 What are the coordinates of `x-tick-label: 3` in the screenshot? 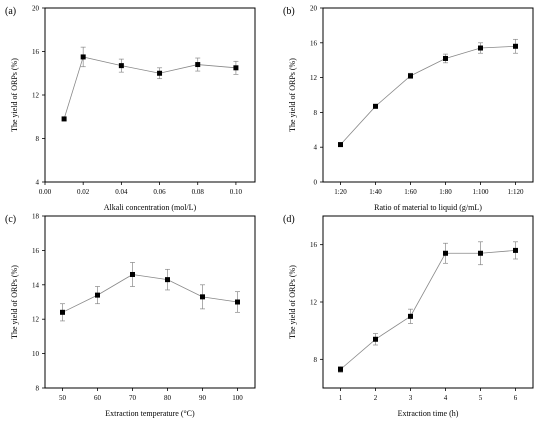 It's located at (411, 398).